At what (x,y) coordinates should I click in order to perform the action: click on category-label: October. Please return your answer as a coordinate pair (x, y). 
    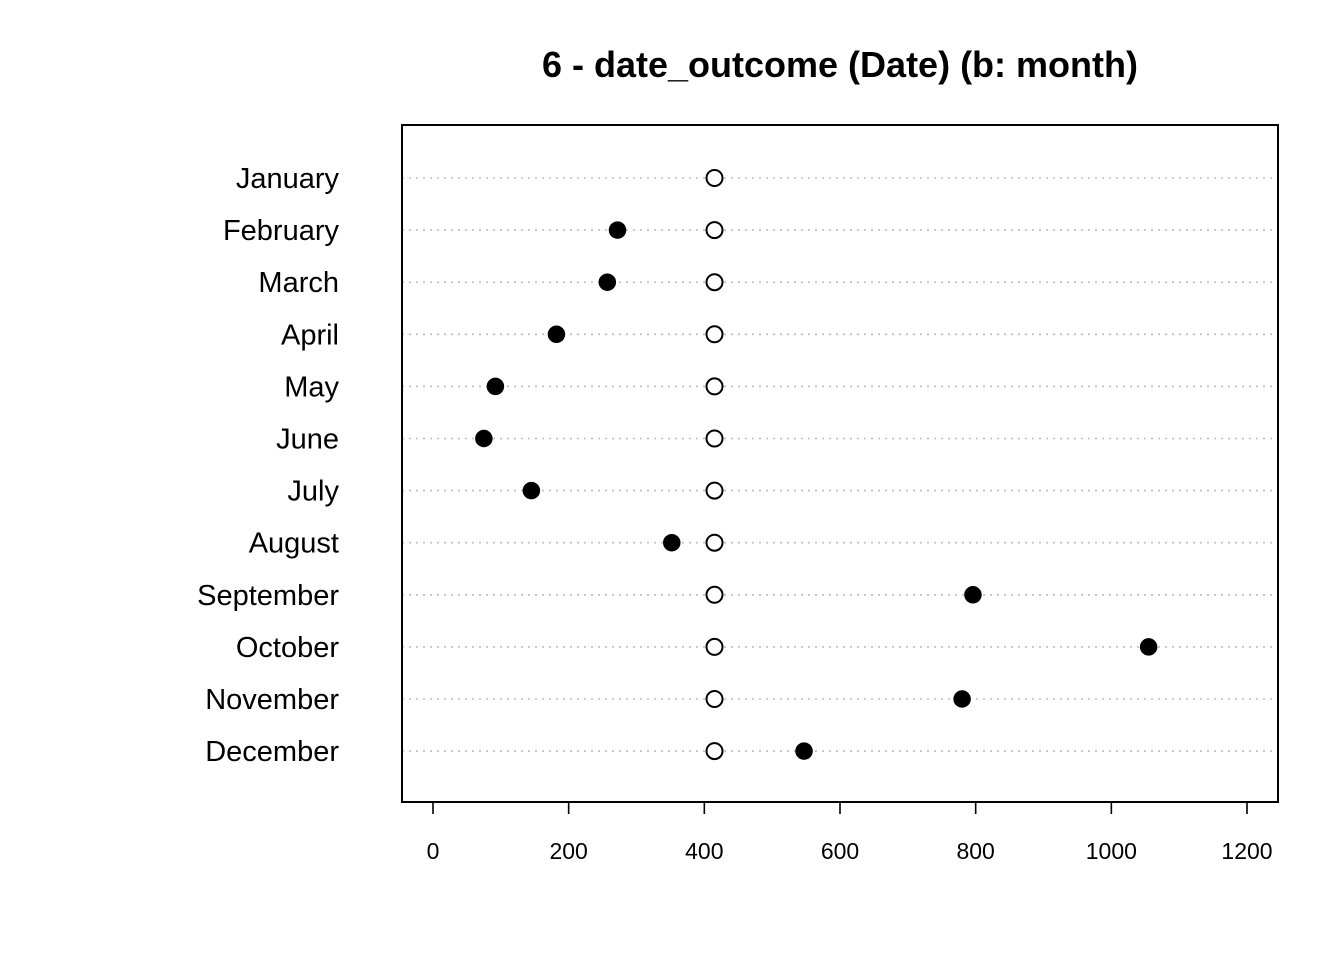
    Looking at the image, I should click on (287, 648).